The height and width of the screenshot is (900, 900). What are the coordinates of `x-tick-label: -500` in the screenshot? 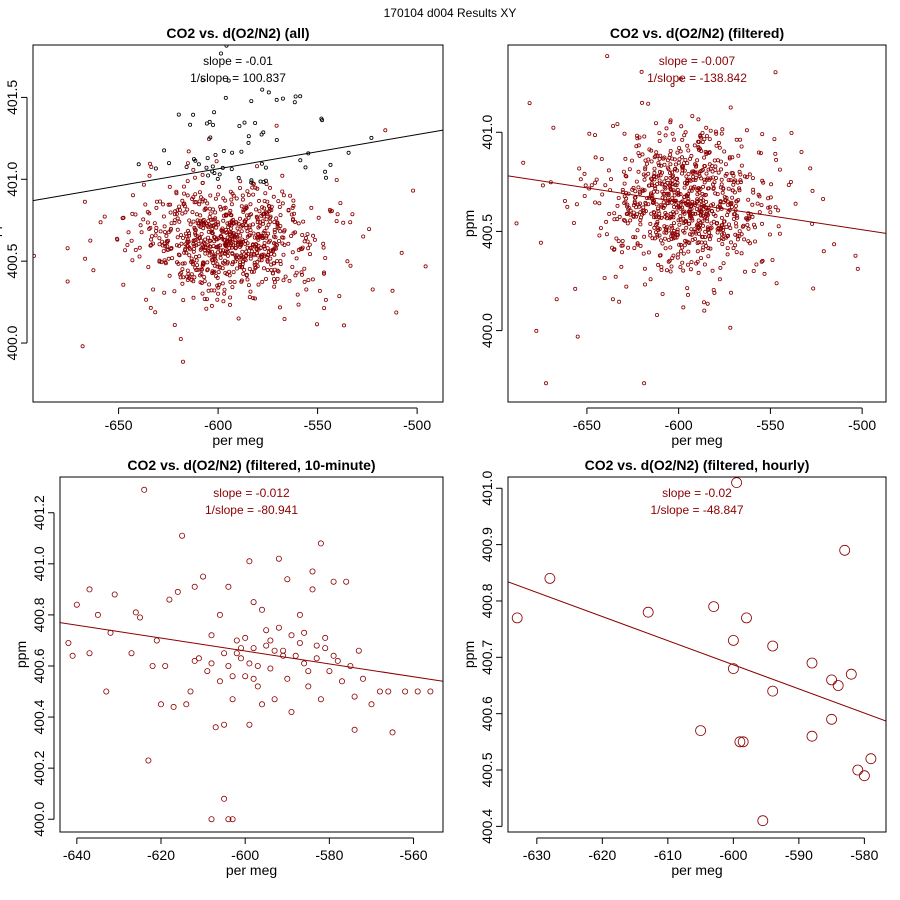 It's located at (862, 425).